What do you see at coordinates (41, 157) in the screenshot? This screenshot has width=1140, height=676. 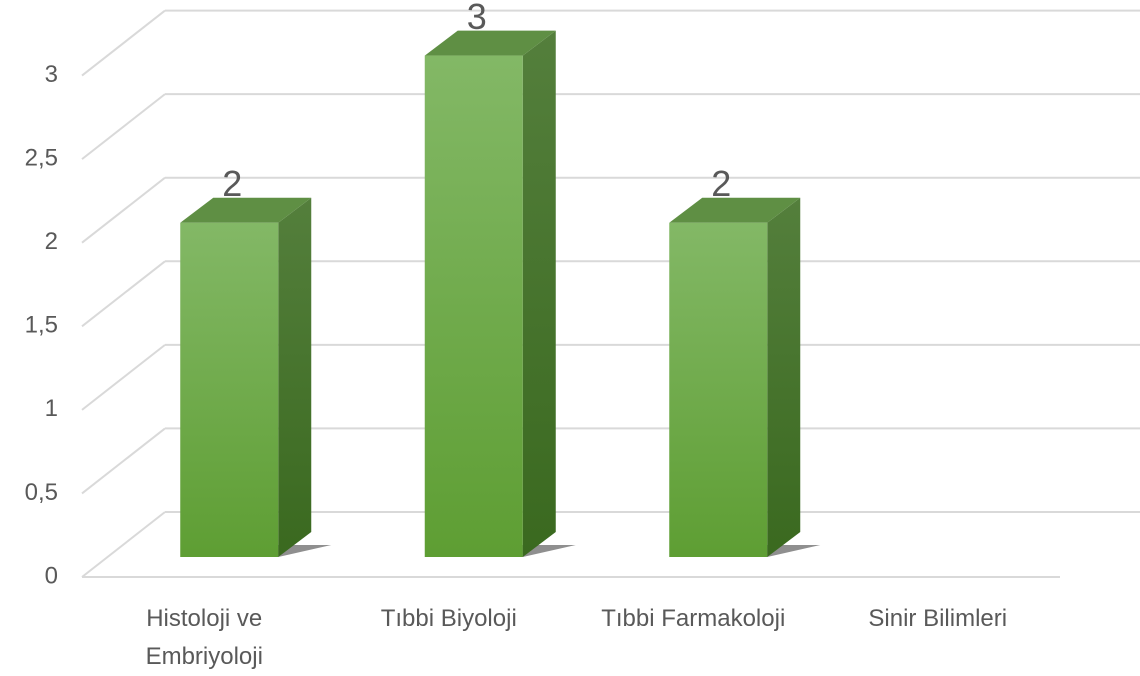 I see `y-tick-label: 2,5` at bounding box center [41, 157].